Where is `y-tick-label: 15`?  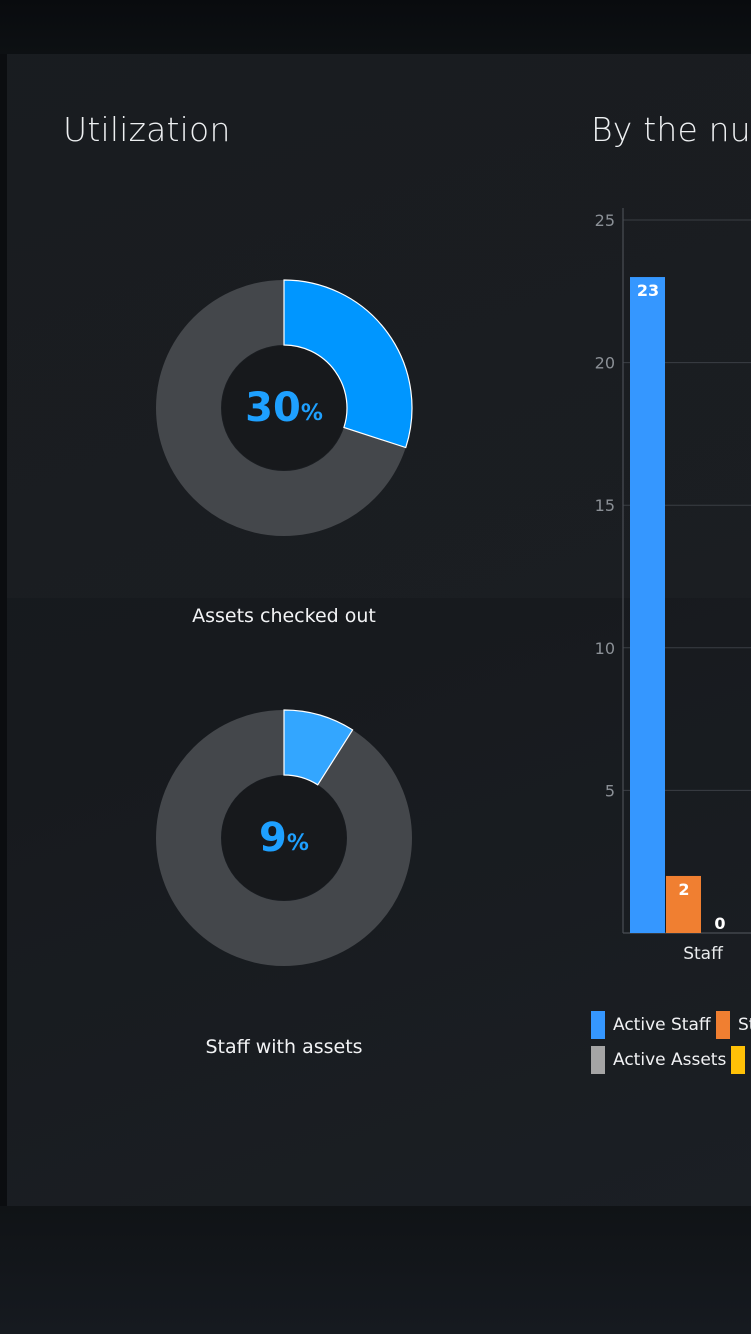 y-tick-label: 15 is located at coordinates (605, 505).